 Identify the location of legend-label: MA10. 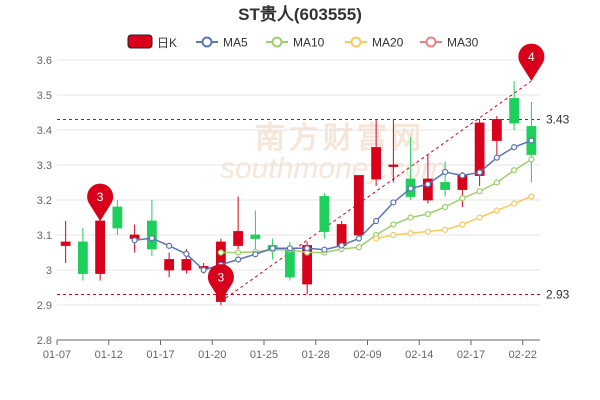
(309, 43).